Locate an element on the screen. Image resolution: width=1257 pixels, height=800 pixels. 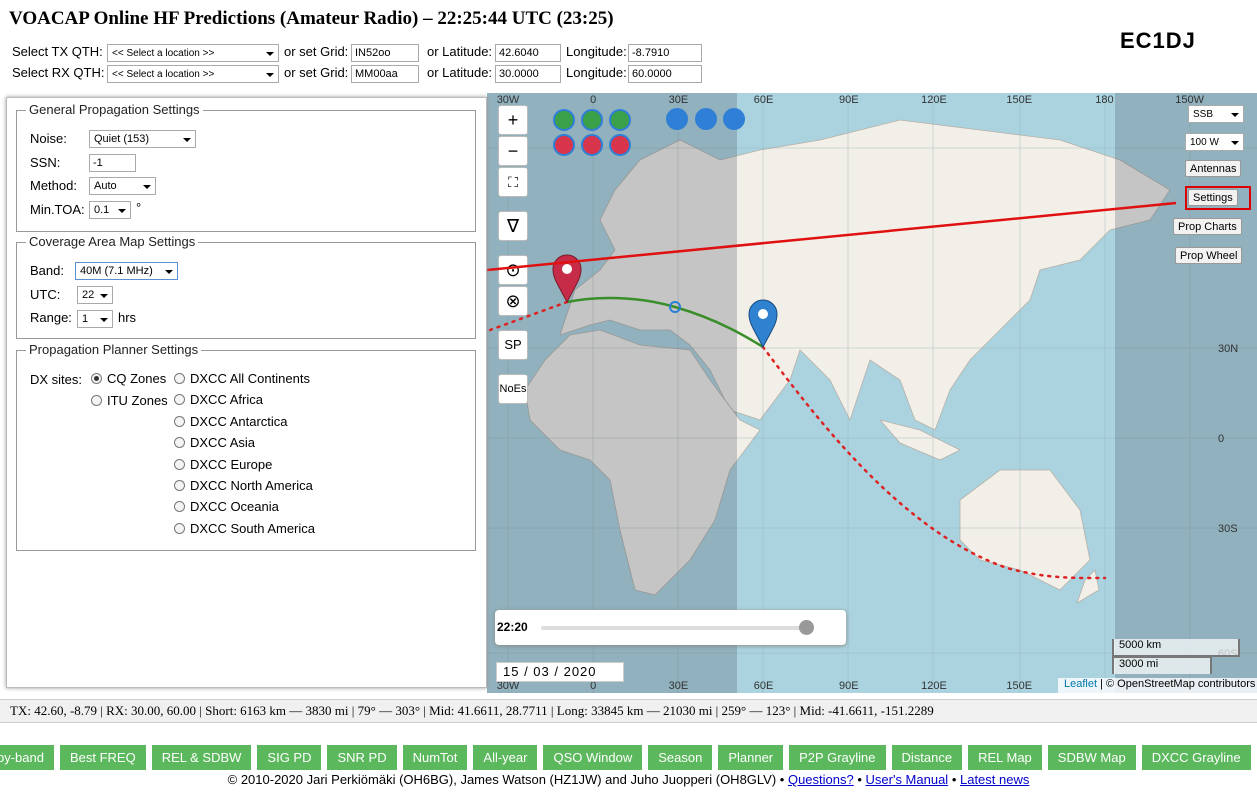
label: Min.TOA: is located at coordinates (57, 209).